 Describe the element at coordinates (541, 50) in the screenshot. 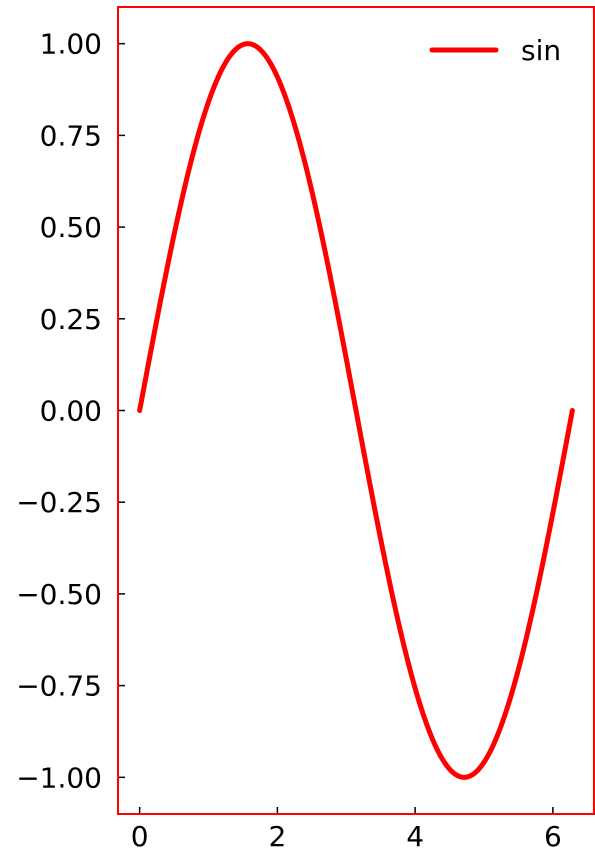

I see `legend-label: sin` at that location.